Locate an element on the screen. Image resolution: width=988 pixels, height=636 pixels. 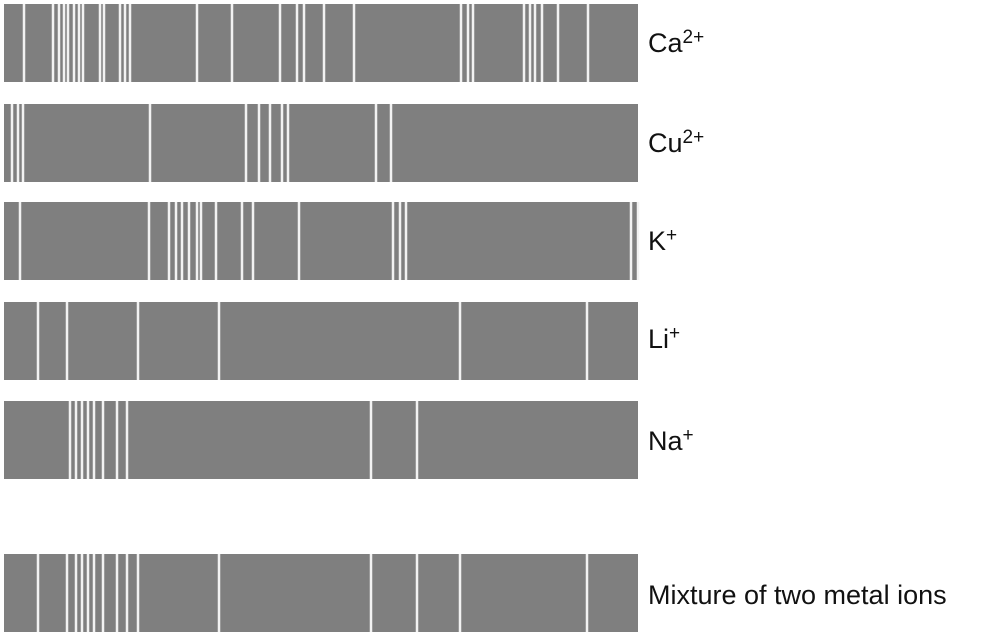
label-li-base: Li is located at coordinates (659, 339).